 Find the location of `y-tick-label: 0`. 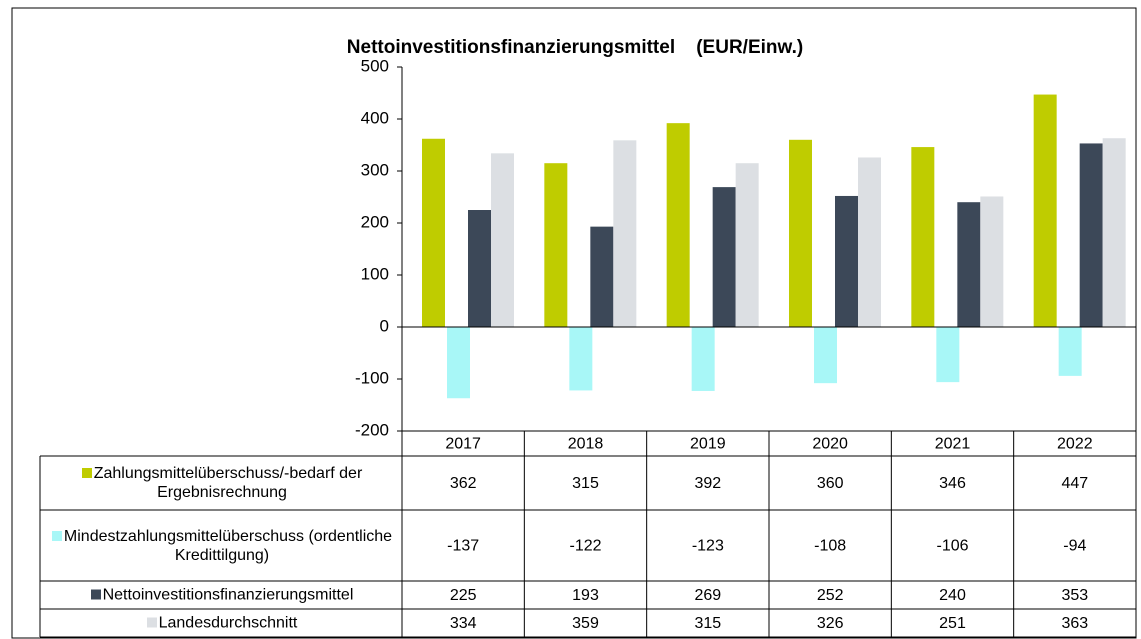

y-tick-label: 0 is located at coordinates (384, 325).